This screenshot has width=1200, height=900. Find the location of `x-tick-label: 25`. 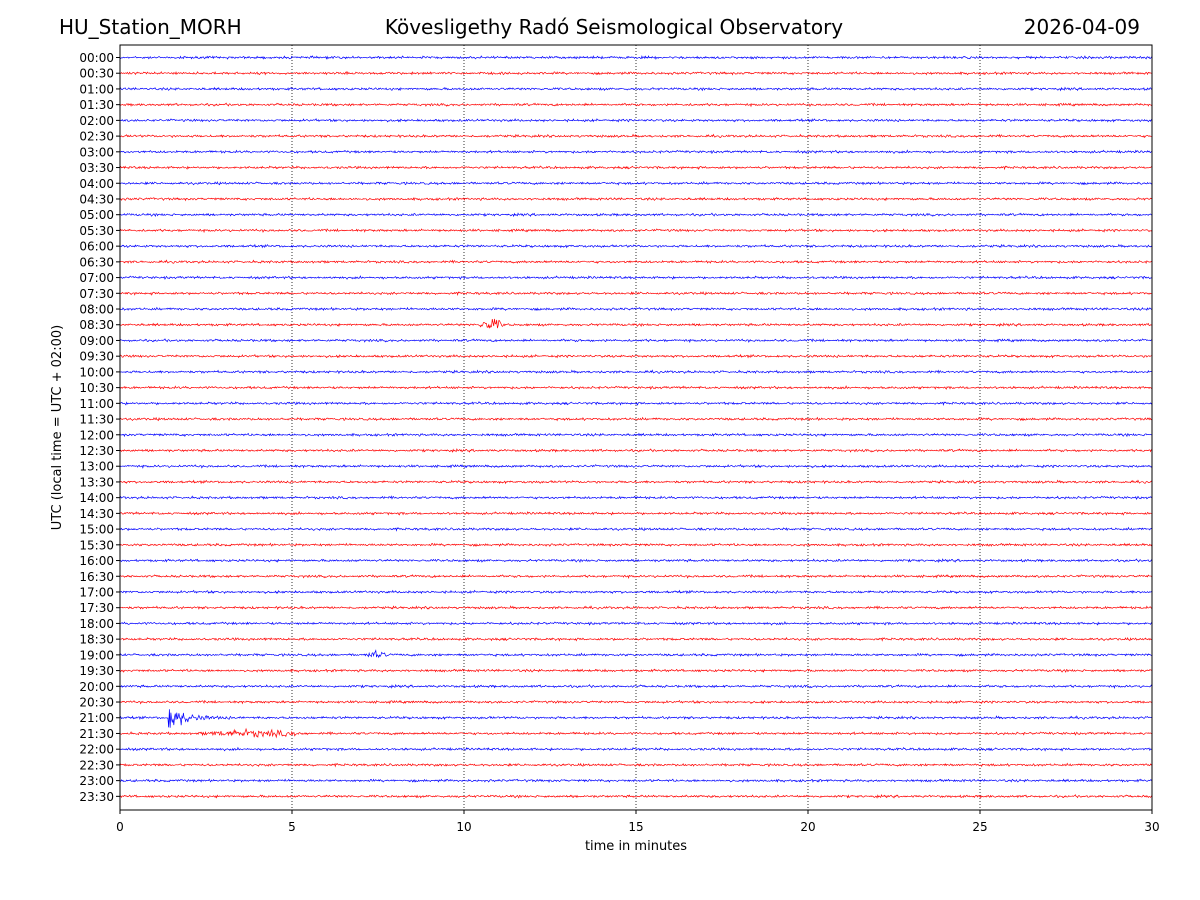

x-tick-label: 25 is located at coordinates (979, 827).